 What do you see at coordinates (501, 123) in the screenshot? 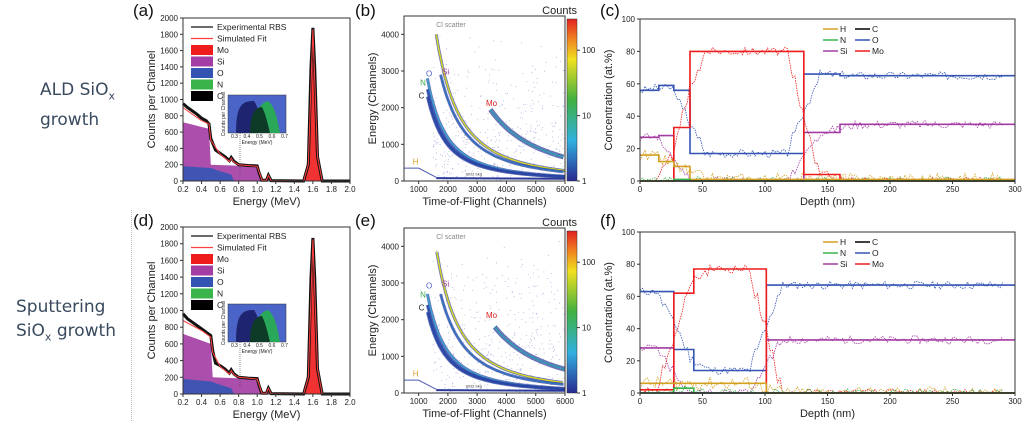
I see `curve-si` at bounding box center [501, 123].